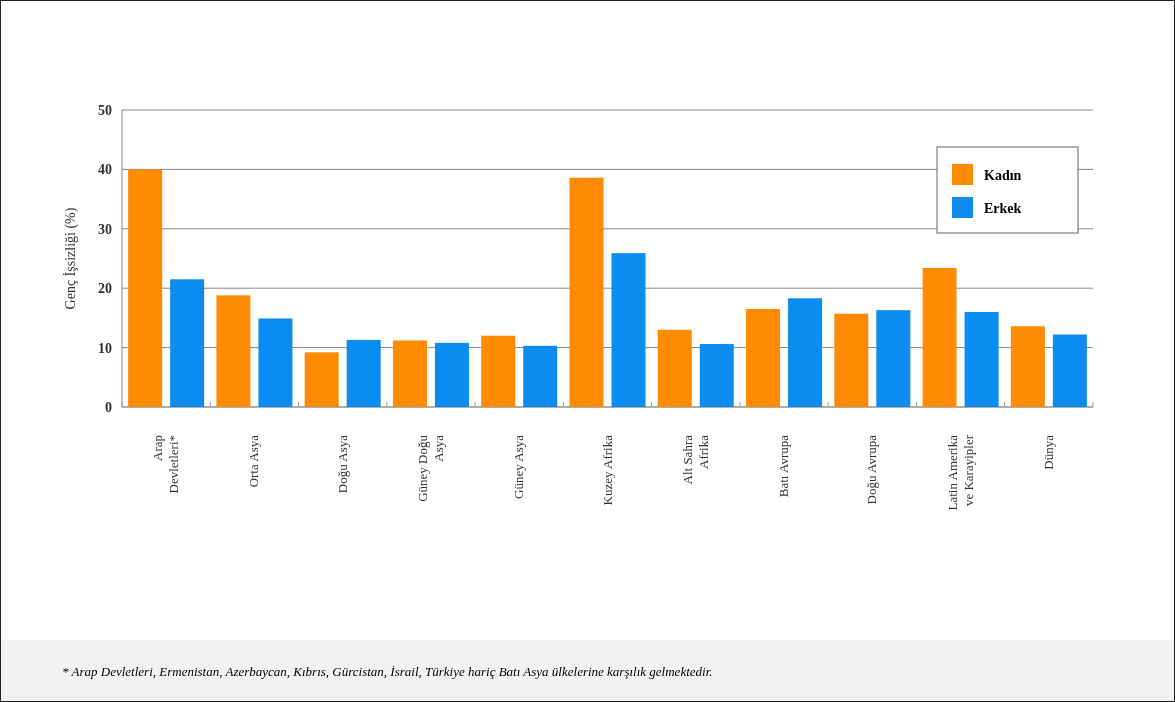 Image resolution: width=1175 pixels, height=702 pixels. Describe the element at coordinates (1003, 208) in the screenshot. I see `legend-label: Erkek` at that location.